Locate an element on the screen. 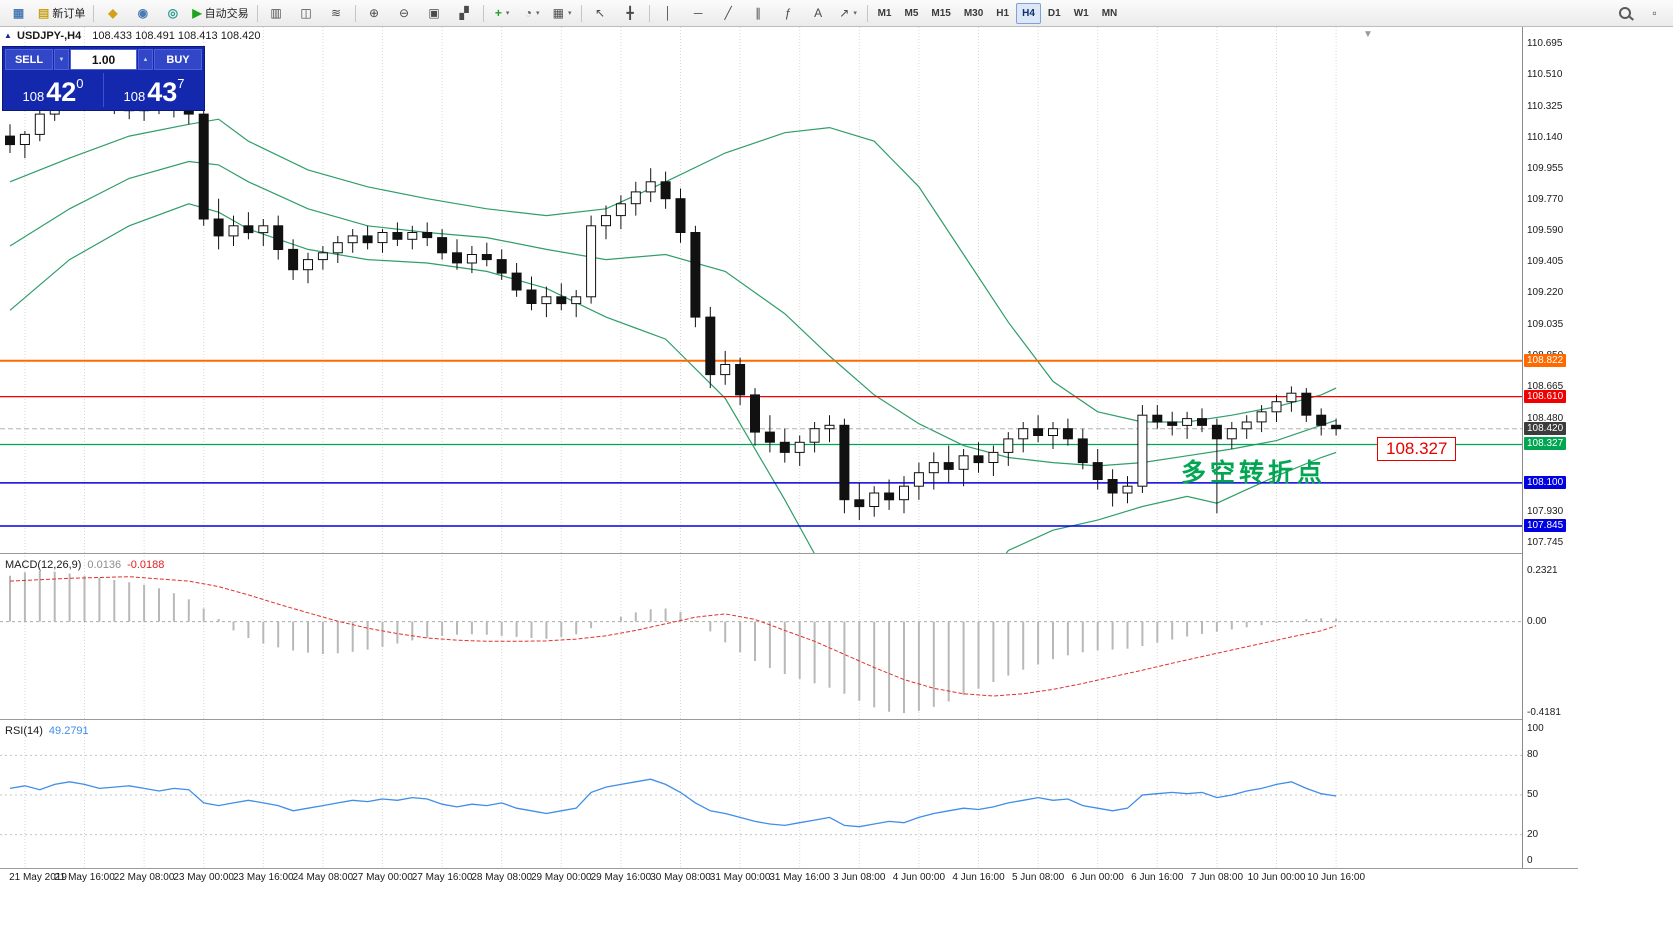  buy-price: 108 43 7 is located at coordinates (154, 90).